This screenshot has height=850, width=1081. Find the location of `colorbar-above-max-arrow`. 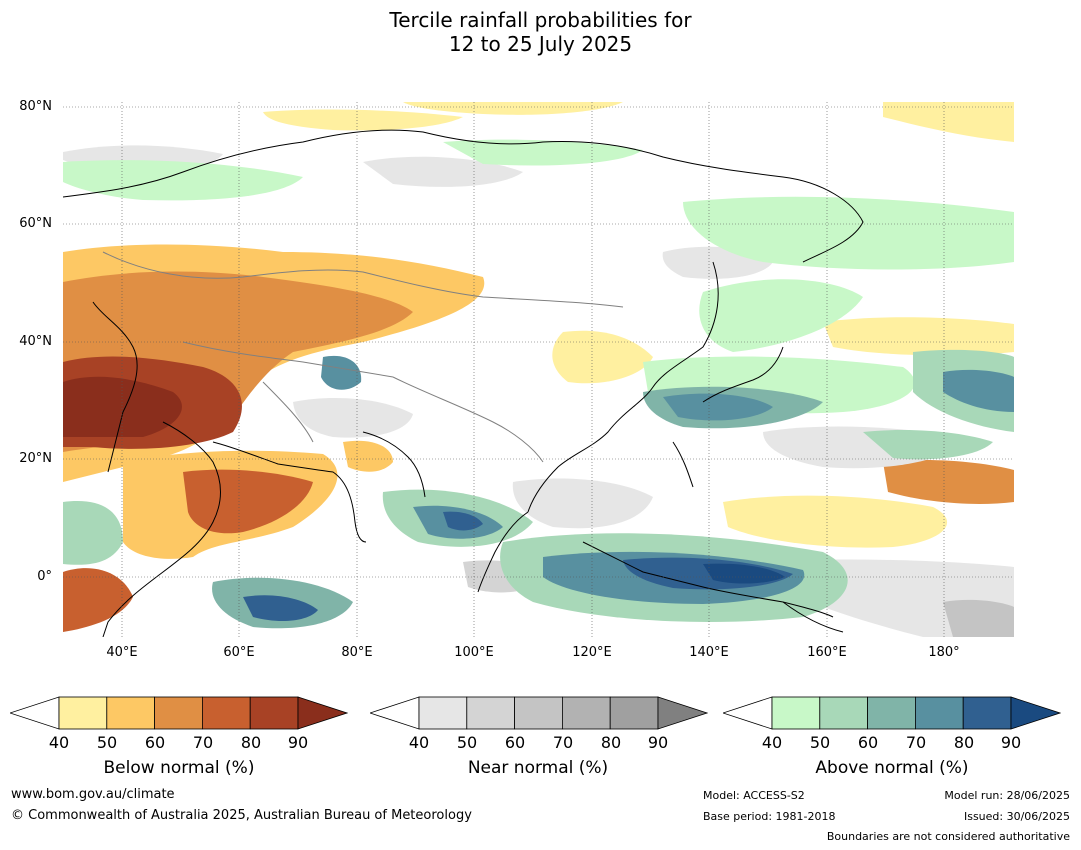

colorbar-above-max-arrow is located at coordinates (1035, 713).